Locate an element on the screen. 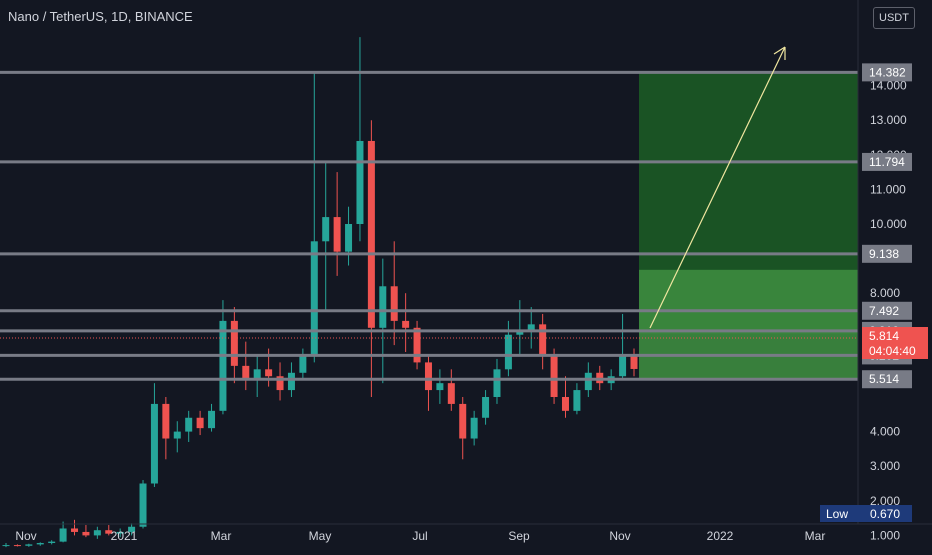 The image size is (932, 555). y-tick-label: 11.000 is located at coordinates (888, 189).